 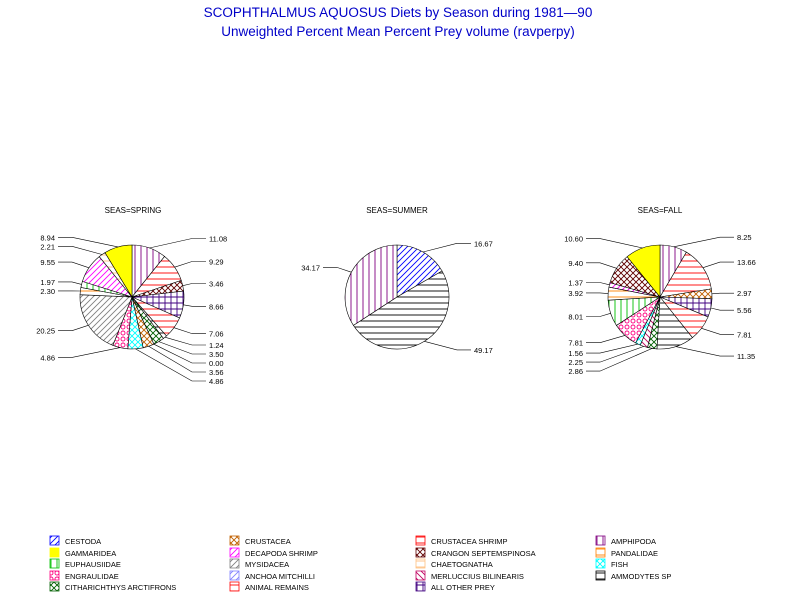 I want to click on legend-label: GAMMARIDEA, so click(x=90, y=553).